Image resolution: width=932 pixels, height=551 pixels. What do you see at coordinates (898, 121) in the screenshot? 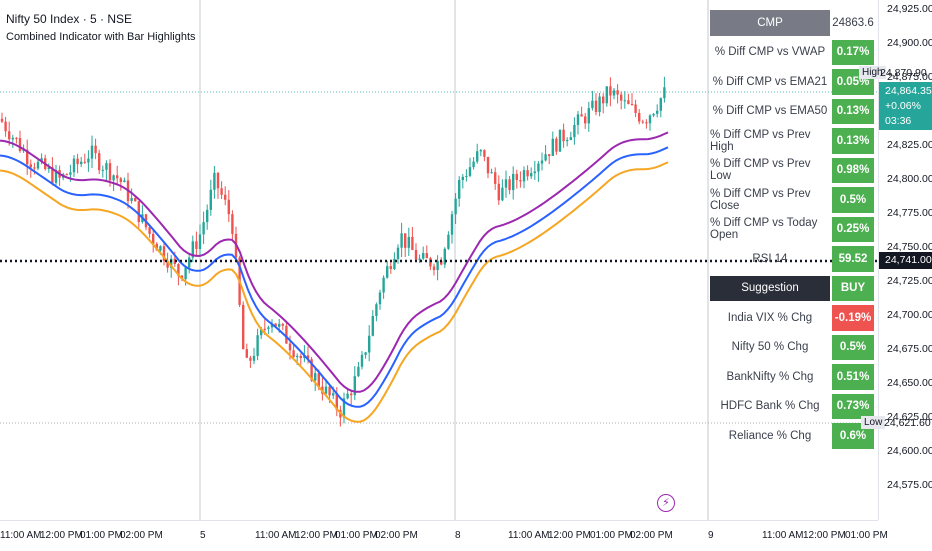
I see `bar-countdown: 03:36` at bounding box center [898, 121].